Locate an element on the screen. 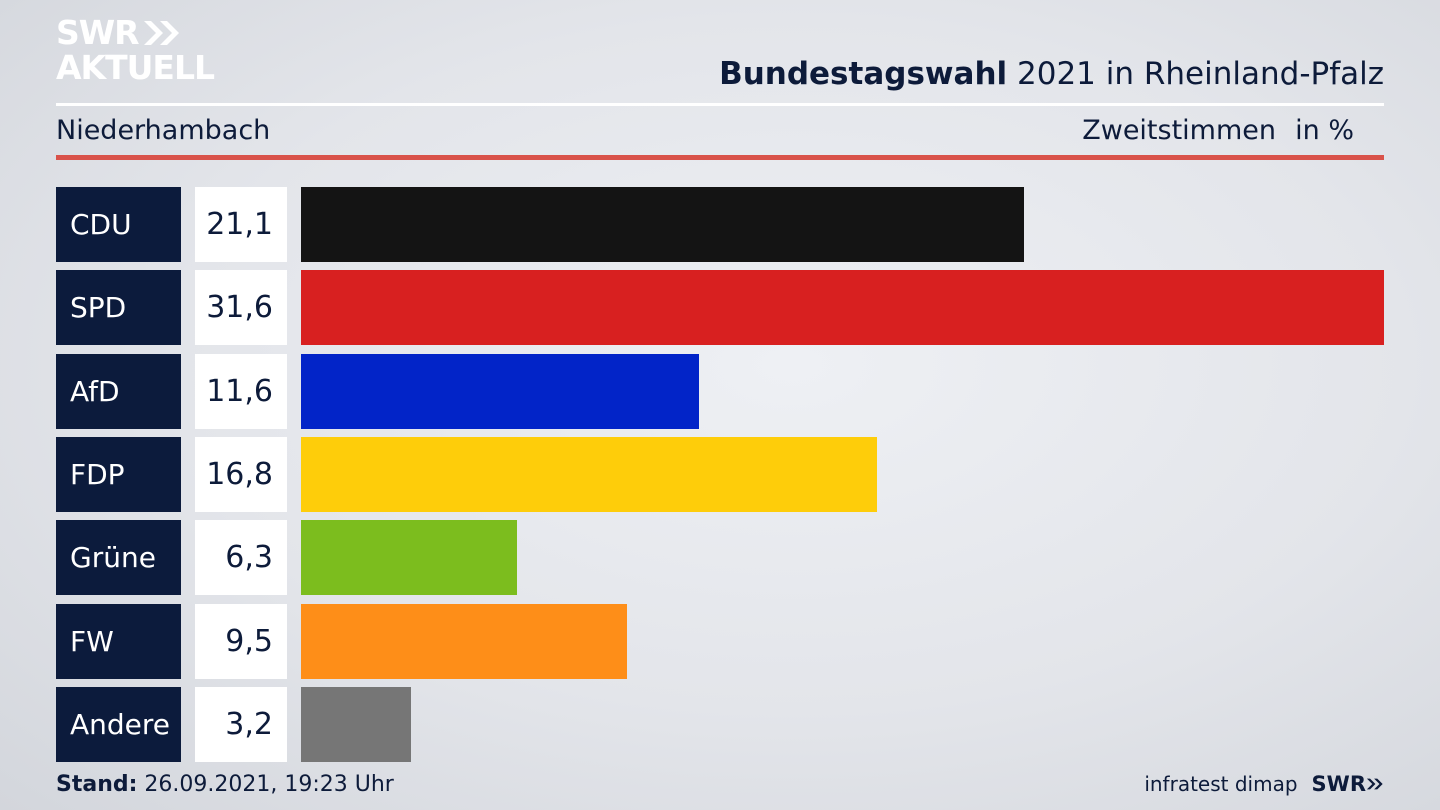 The height and width of the screenshot is (810, 1440). timestamp: Stand: 26.09.2021, 19:23 Uhr is located at coordinates (225, 784).